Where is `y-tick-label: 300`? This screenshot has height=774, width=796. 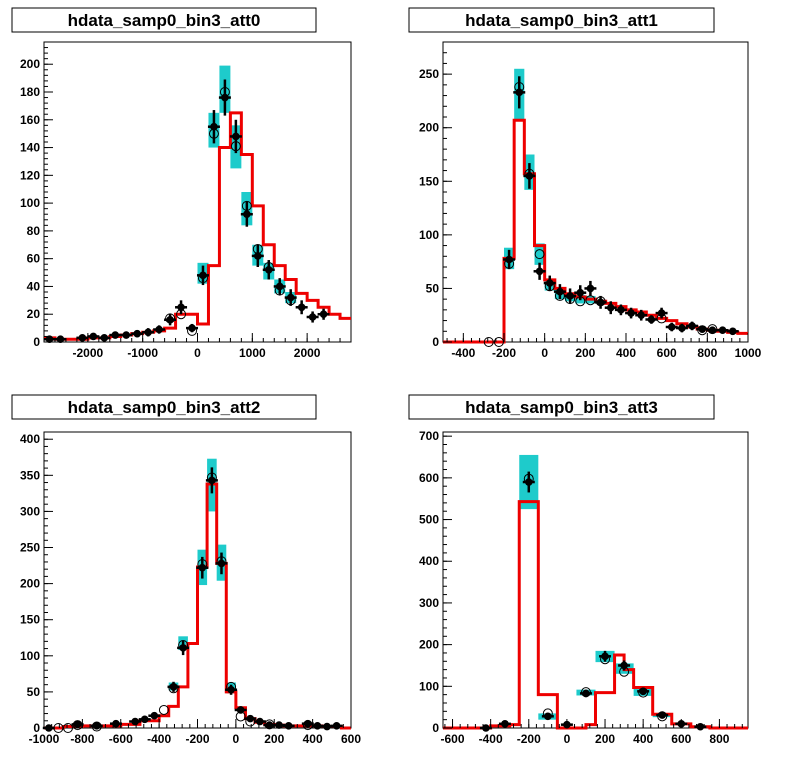 y-tick-label: 300 is located at coordinates (429, 603).